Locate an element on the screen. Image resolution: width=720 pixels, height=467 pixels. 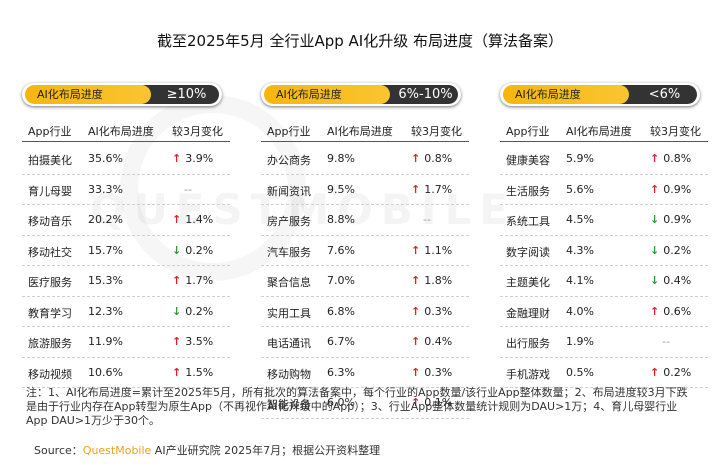
industry-cell: 办公商务 is located at coordinates (289, 160).